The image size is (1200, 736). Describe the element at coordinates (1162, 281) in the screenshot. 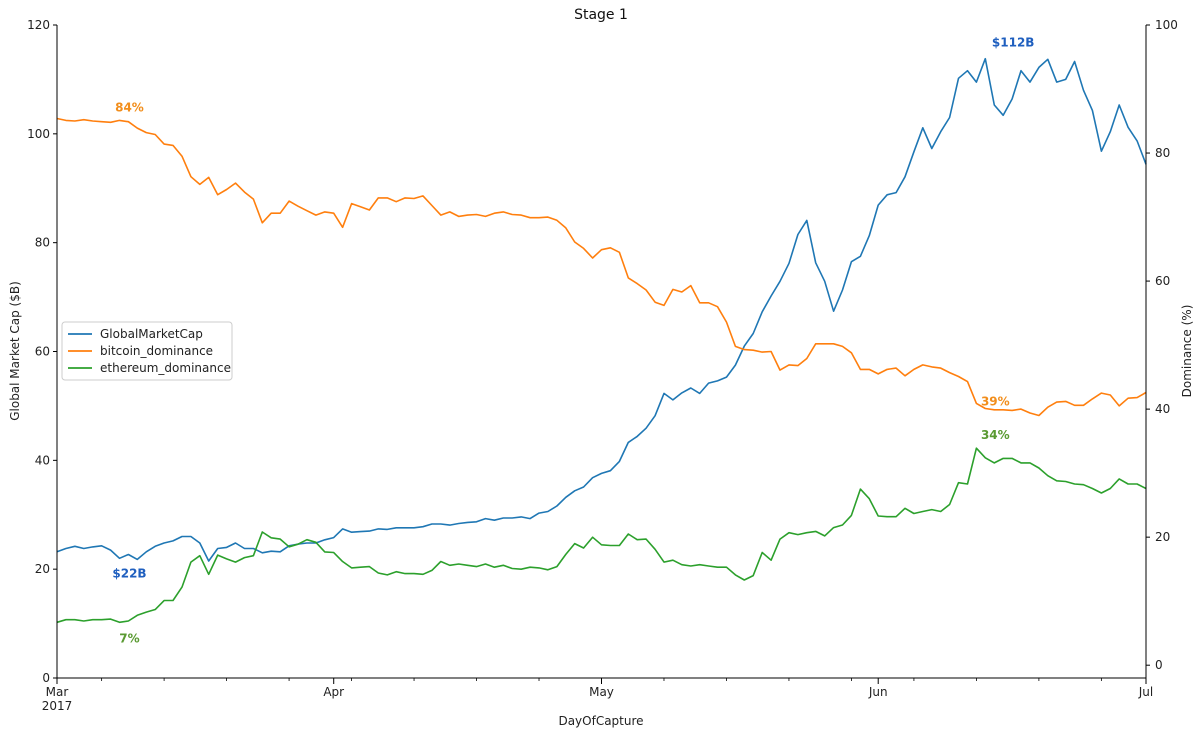

I see `y-right-tick-label: 60` at that location.